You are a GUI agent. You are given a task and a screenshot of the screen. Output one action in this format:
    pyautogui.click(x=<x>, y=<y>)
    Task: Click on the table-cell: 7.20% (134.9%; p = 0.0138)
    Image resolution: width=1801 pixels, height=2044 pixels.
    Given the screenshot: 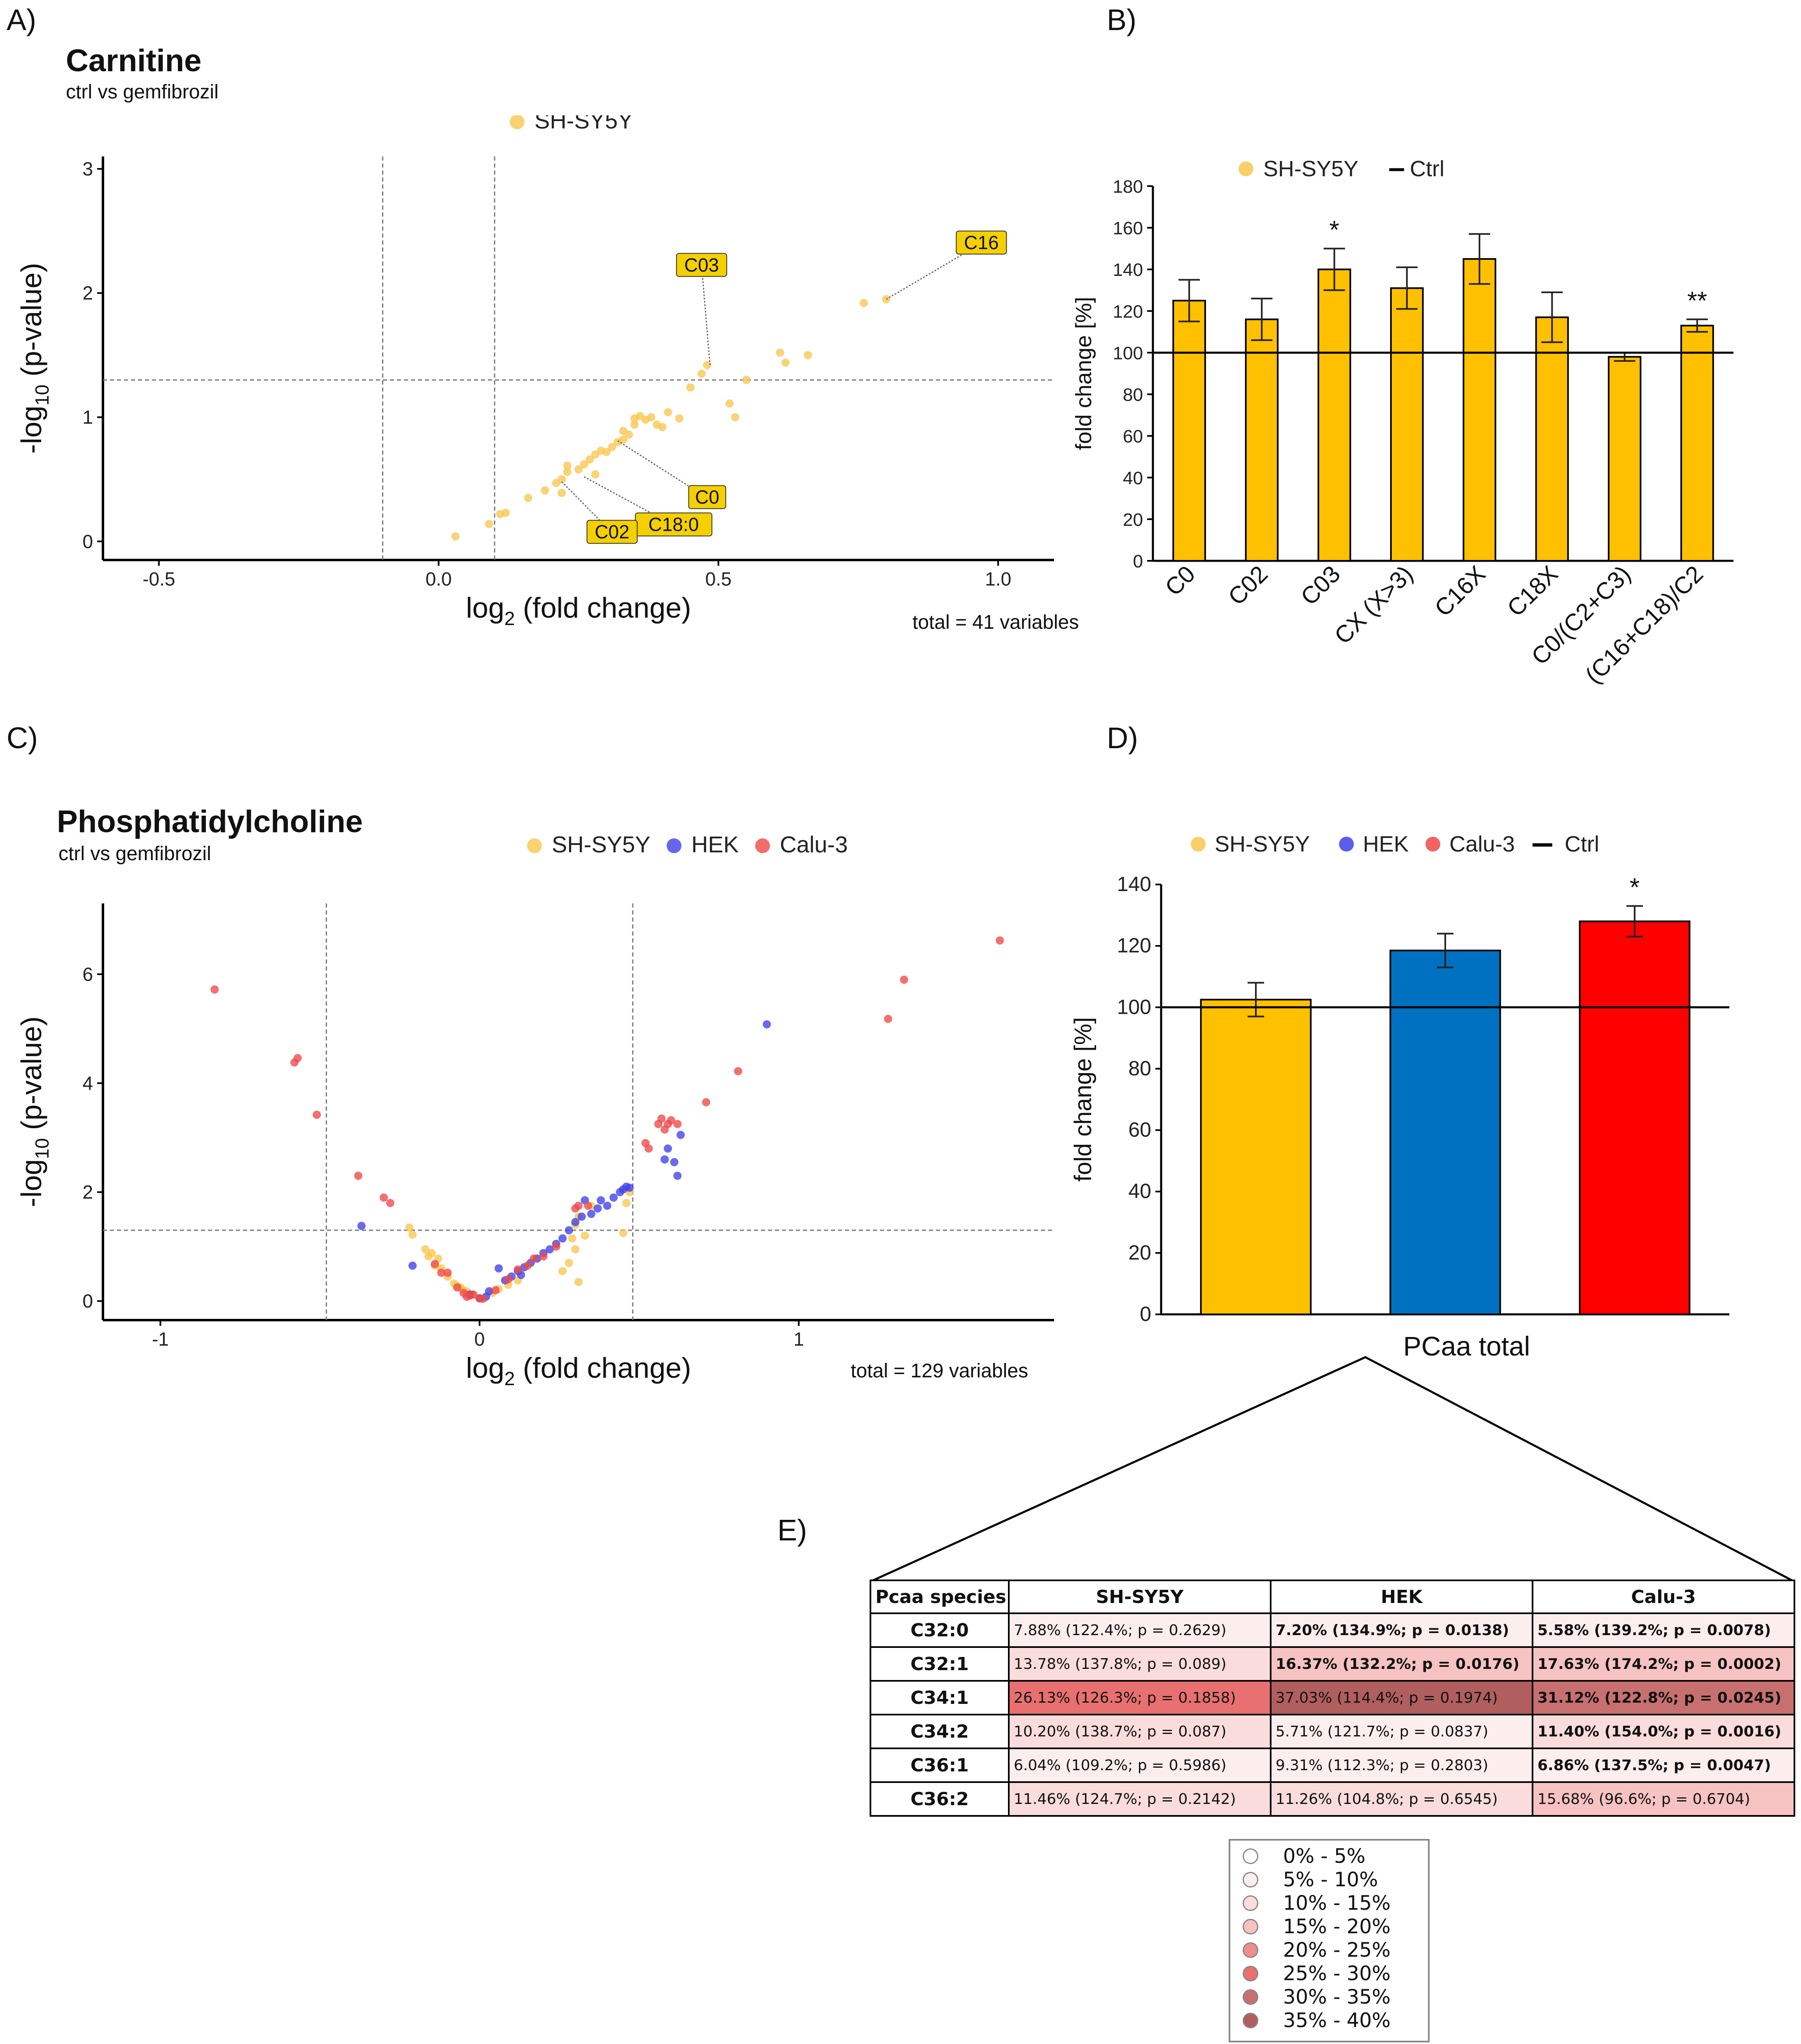 What is the action you would take?
    pyautogui.click(x=1402, y=1630)
    